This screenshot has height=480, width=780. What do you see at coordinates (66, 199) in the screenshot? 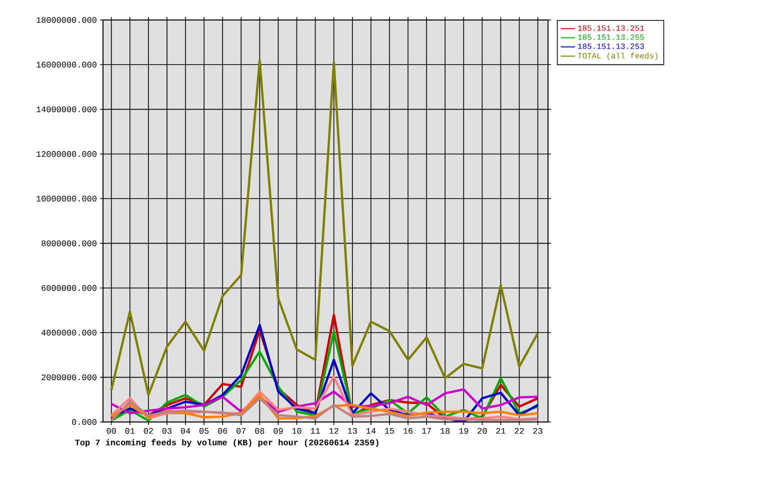
I see `y-tick-label: 10000000.000` at bounding box center [66, 199].